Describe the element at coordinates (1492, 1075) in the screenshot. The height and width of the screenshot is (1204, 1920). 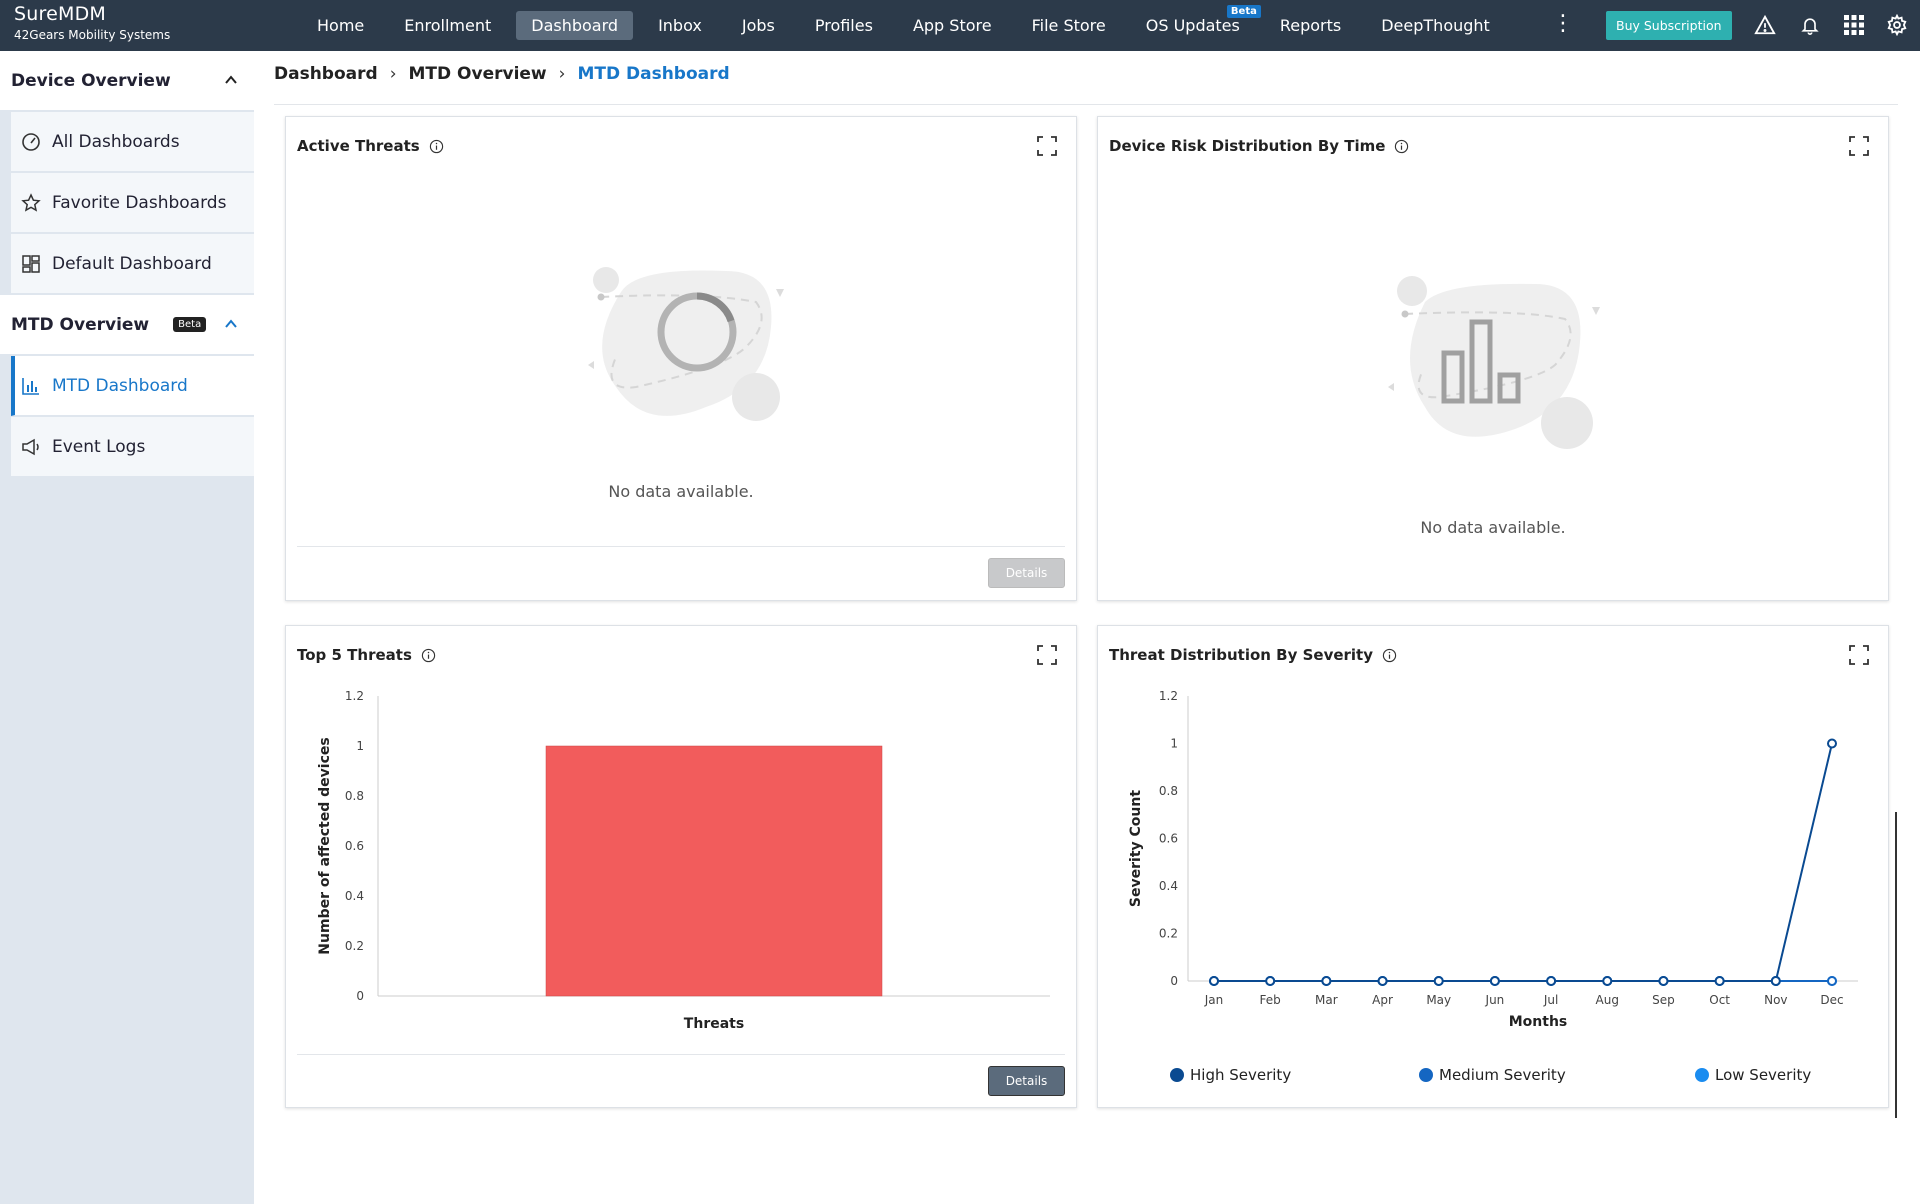
I see `legend-medium-severity: Medium Severity` at that location.